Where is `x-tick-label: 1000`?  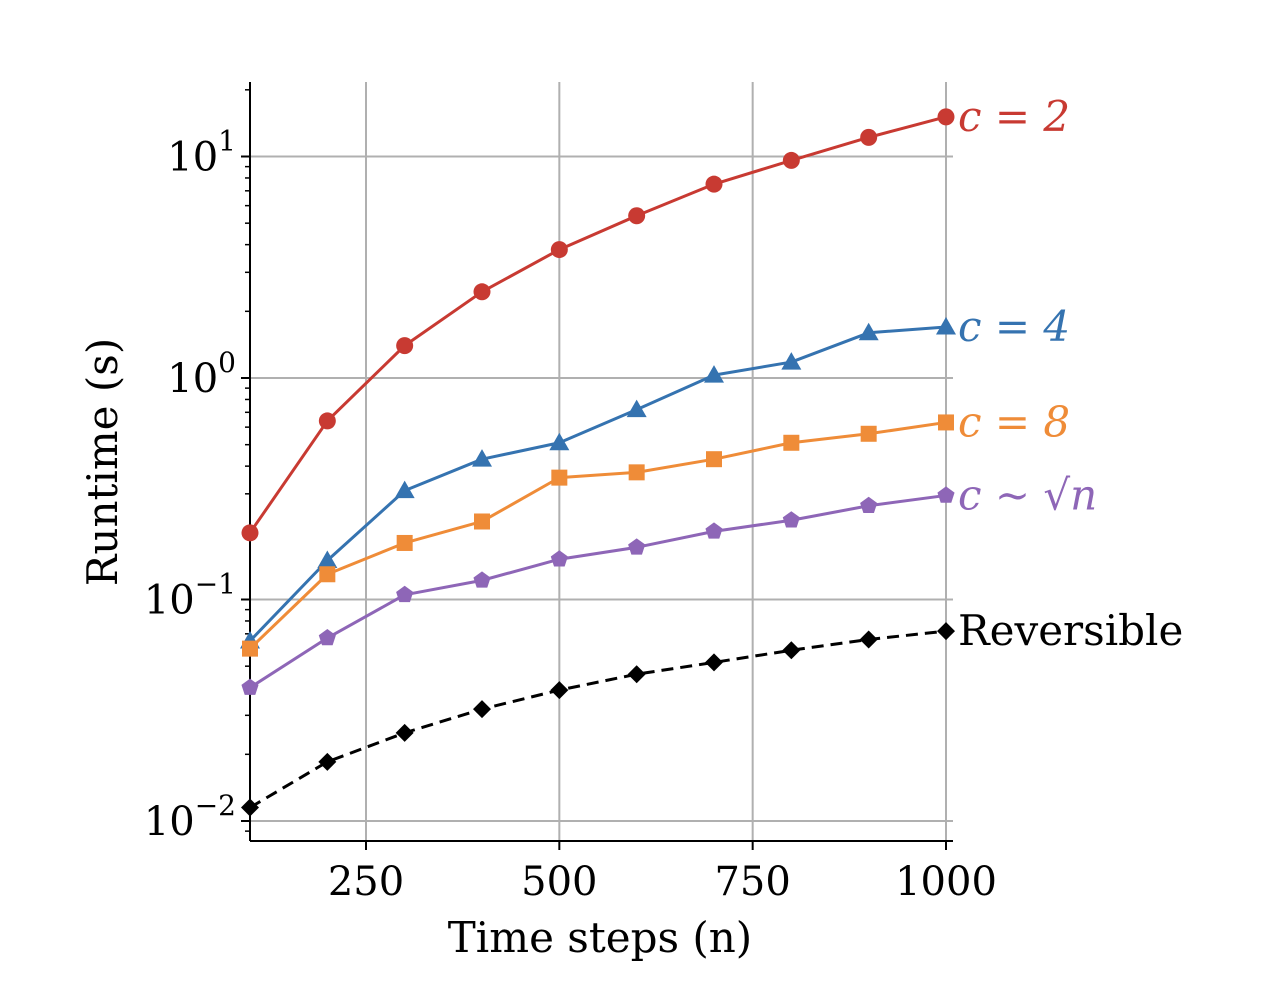
x-tick-label: 1000 is located at coordinates (946, 882).